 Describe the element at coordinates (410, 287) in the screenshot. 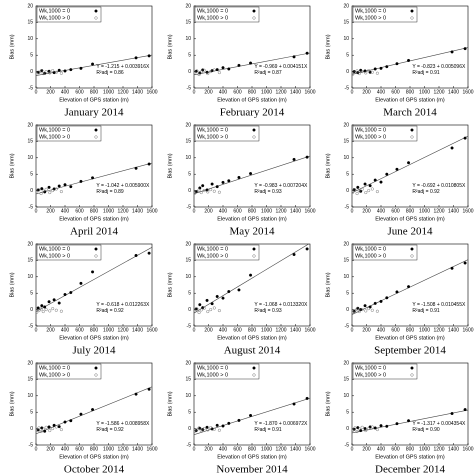

I see `fit-line` at that location.